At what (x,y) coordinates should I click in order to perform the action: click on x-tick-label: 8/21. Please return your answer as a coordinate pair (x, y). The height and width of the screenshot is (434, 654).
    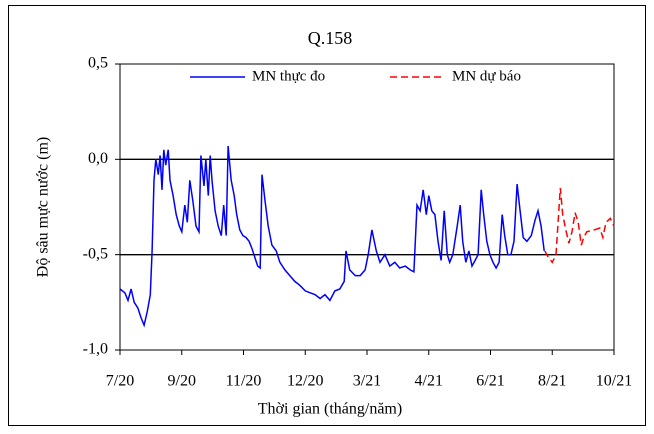
    Looking at the image, I should click on (552, 381).